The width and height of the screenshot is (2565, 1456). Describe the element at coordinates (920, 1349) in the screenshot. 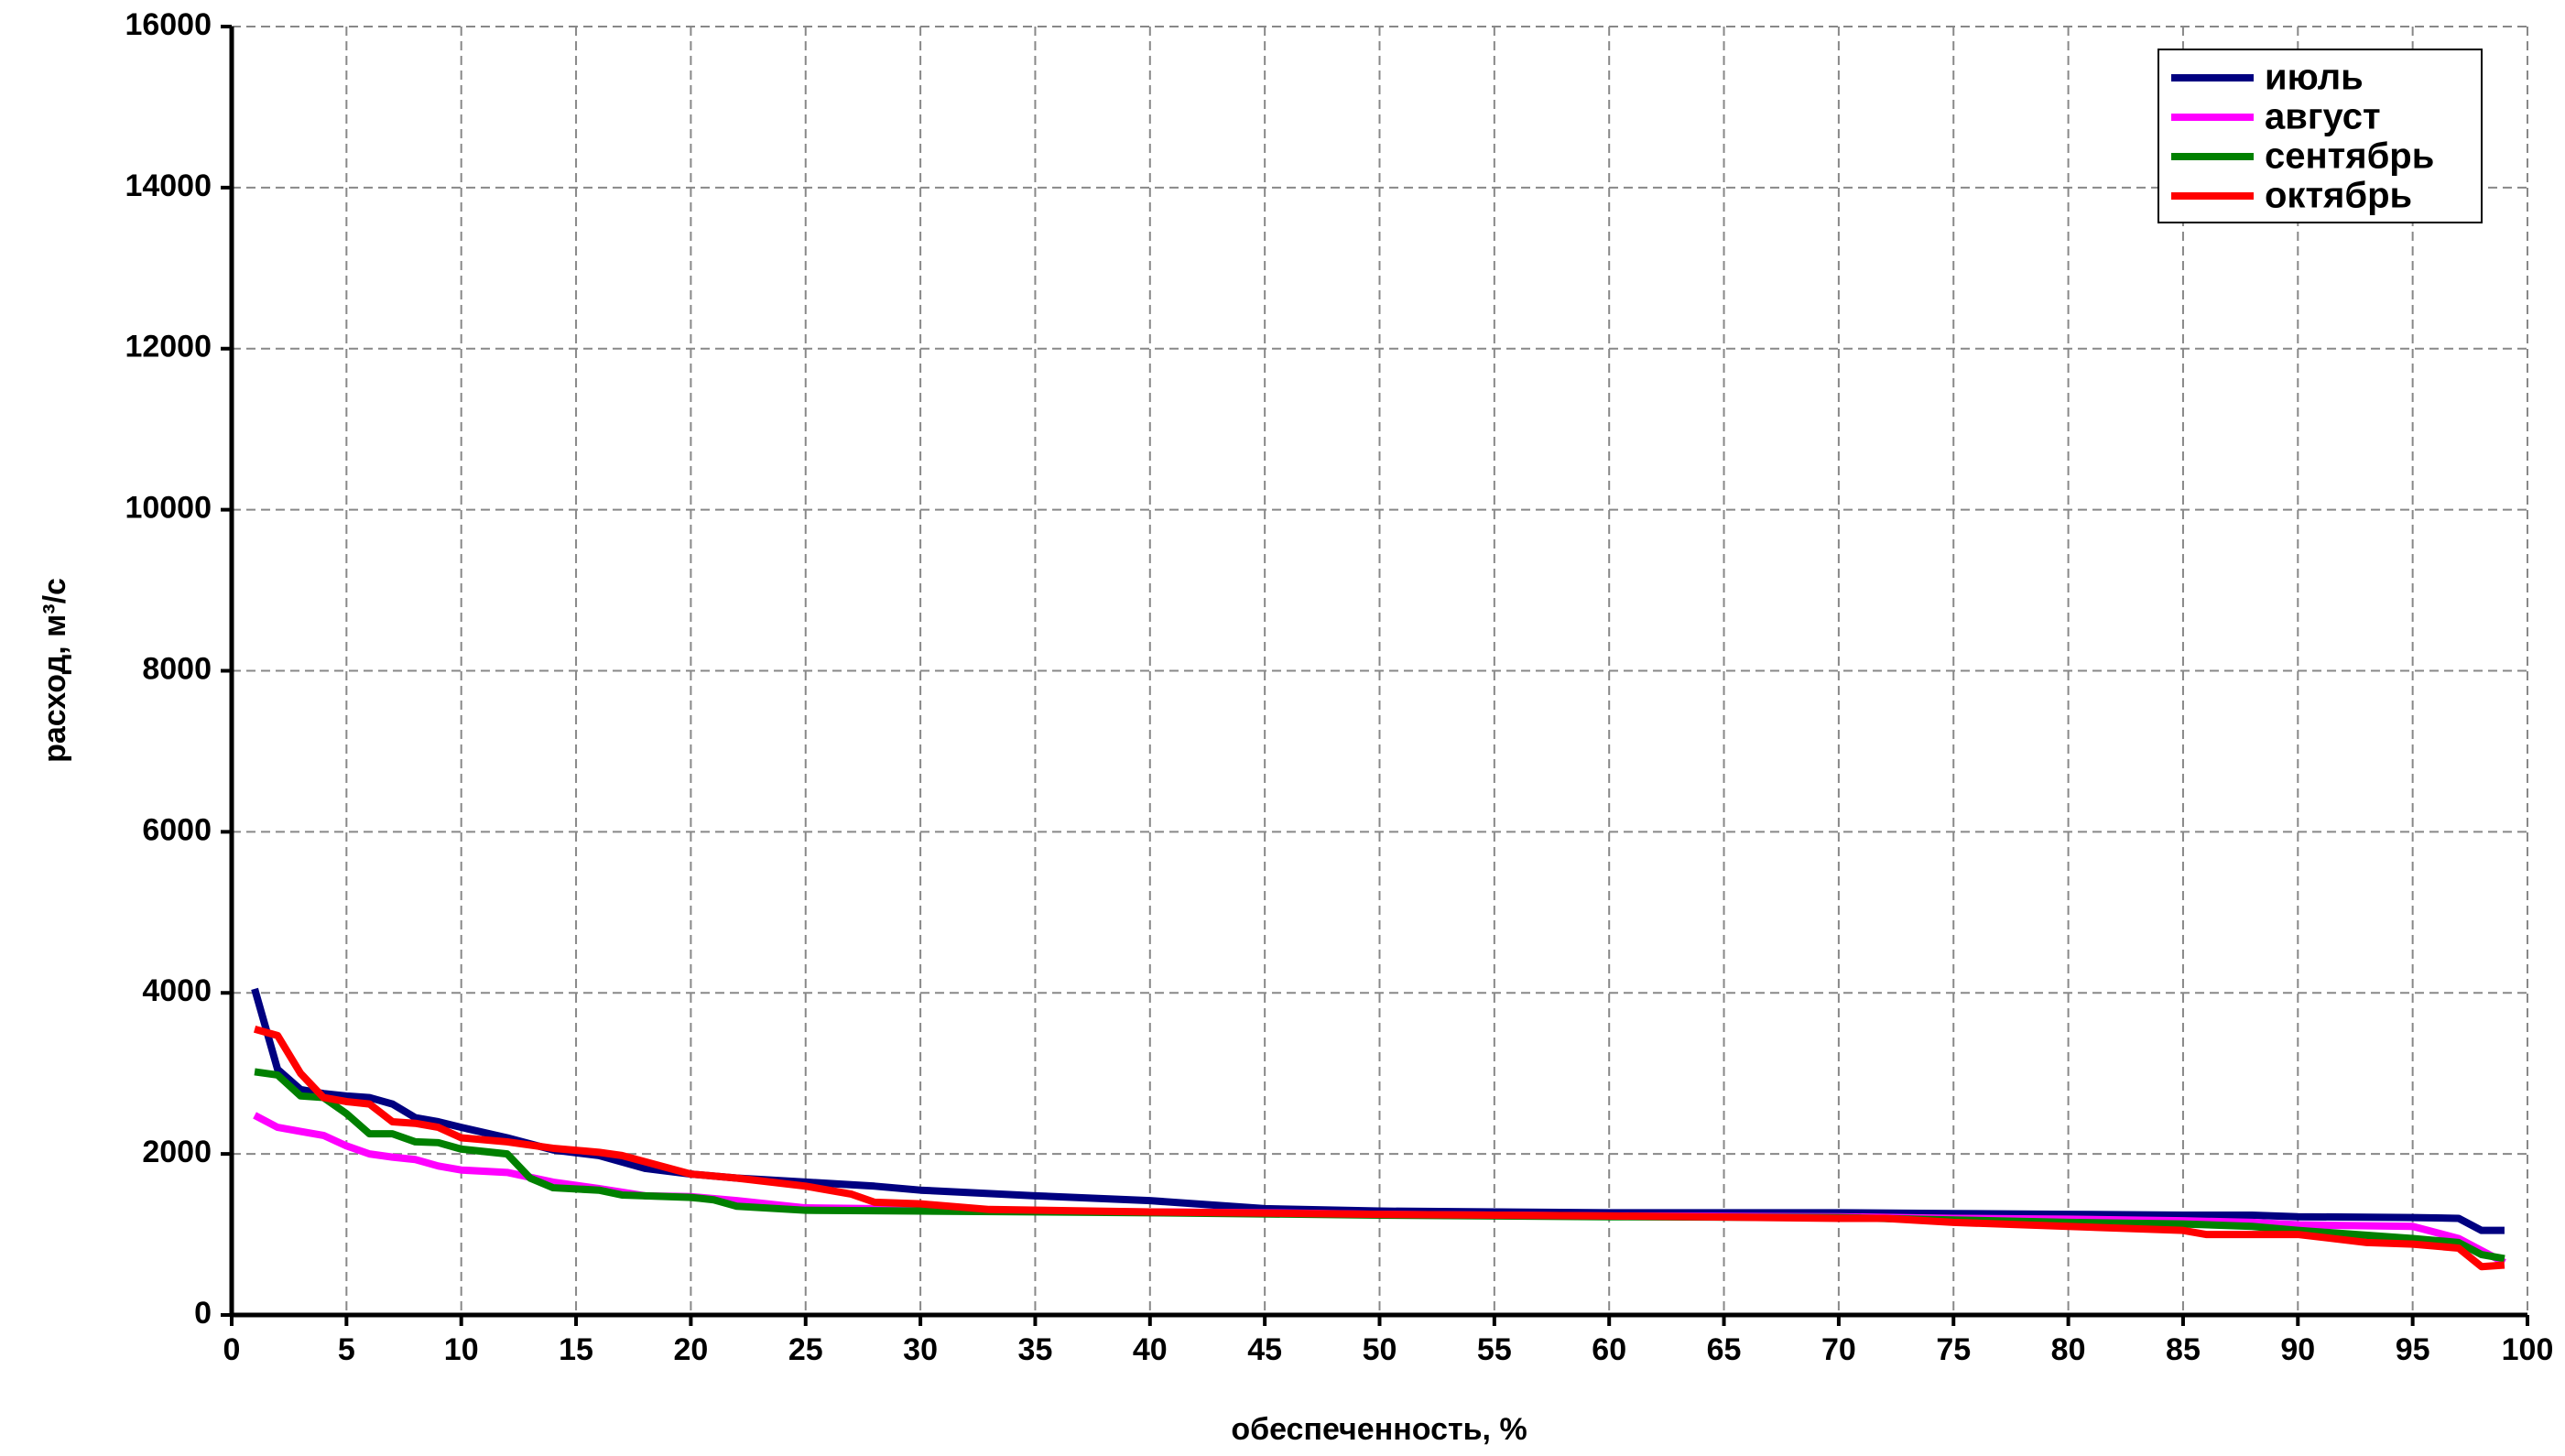

I see `x-tick-label: 30` at that location.